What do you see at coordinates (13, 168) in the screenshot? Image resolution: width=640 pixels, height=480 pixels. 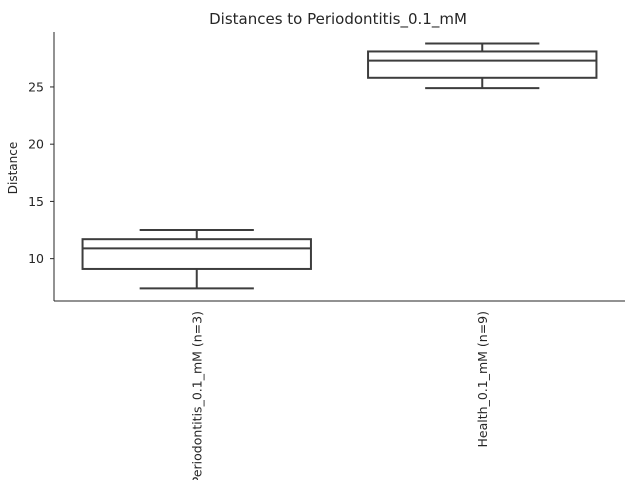 I see `y-axis-label: Distance` at bounding box center [13, 168].